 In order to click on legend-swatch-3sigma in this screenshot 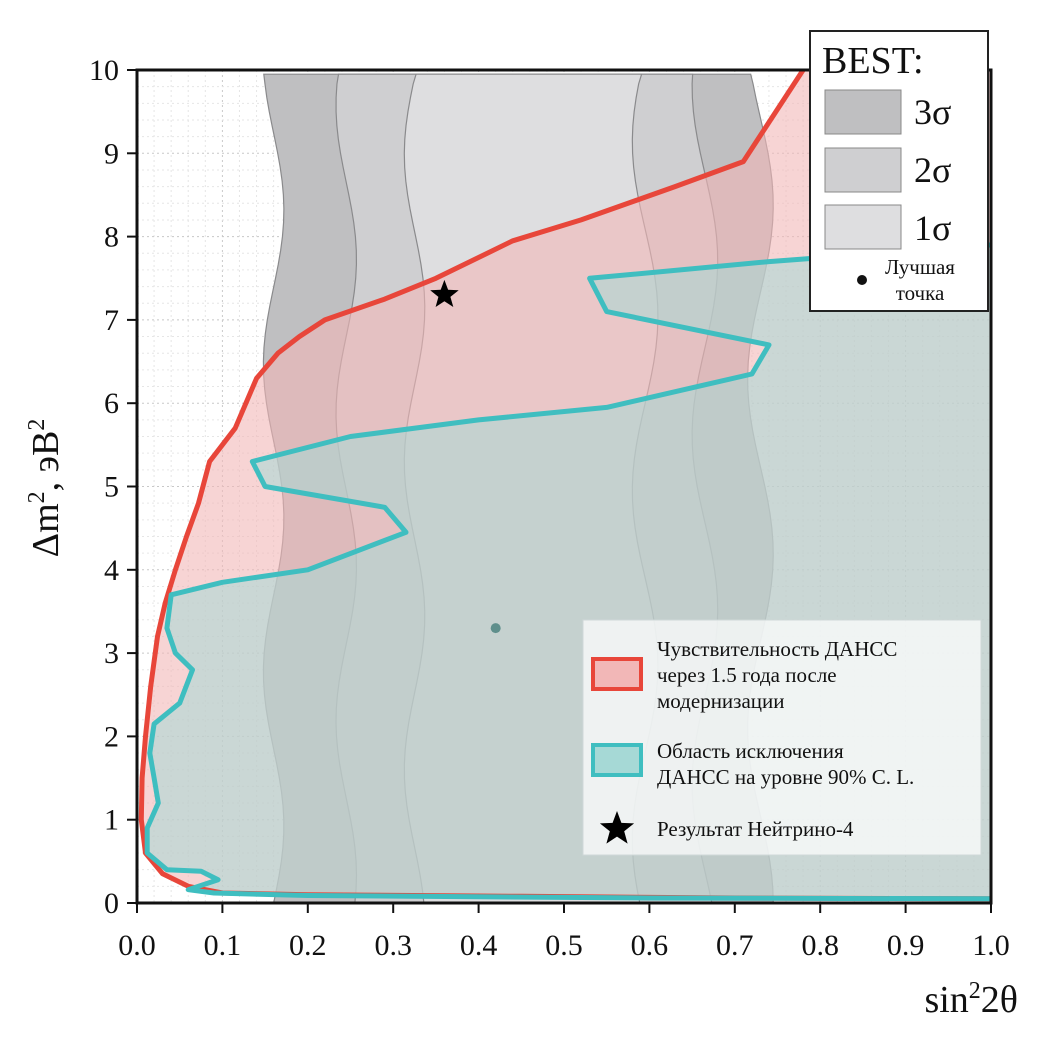, I will do `click(863, 112)`.